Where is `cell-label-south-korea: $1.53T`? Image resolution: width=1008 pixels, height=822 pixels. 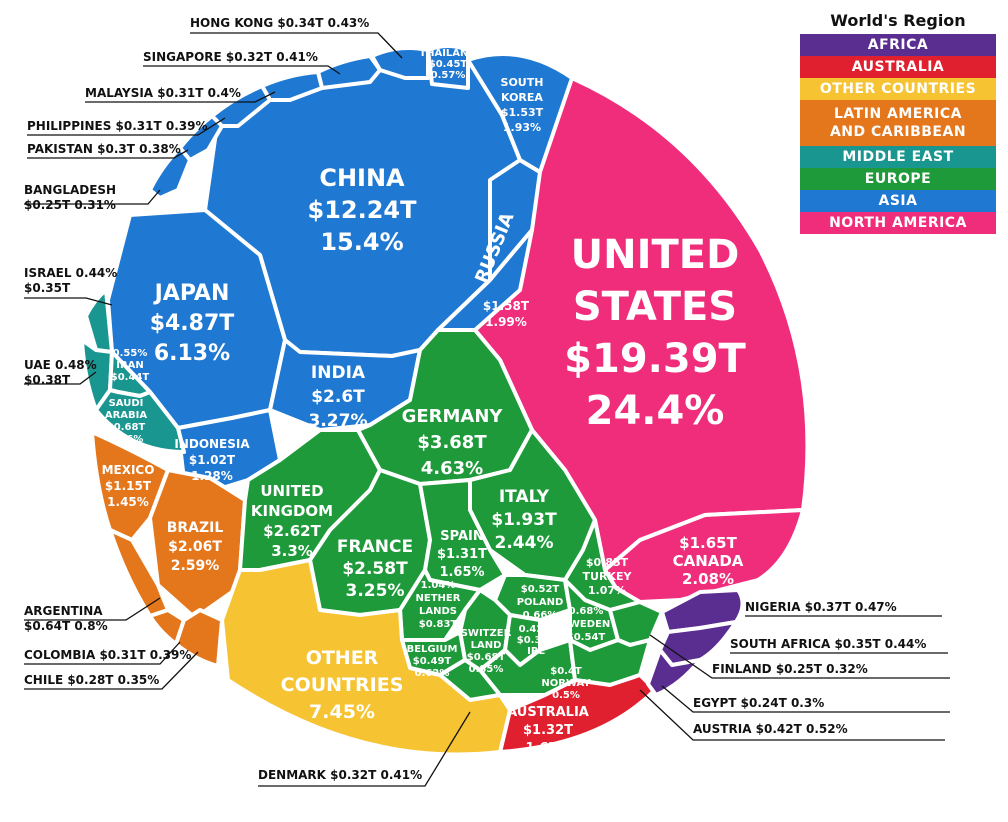 cell-label-south-korea: $1.53T is located at coordinates (522, 112).